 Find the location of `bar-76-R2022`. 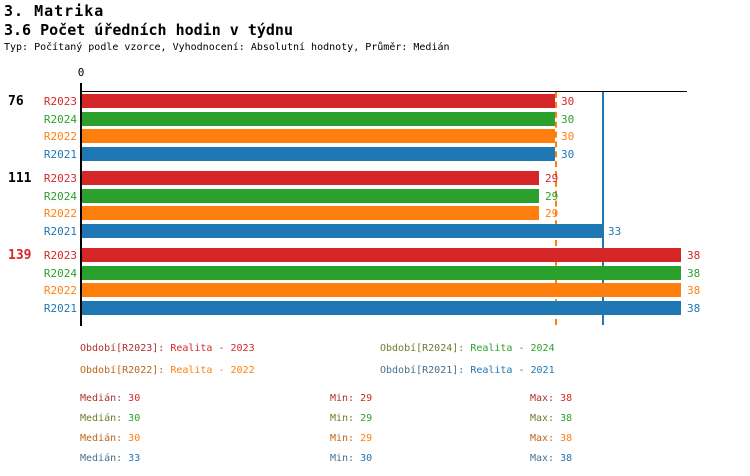

bar-76-R2022 is located at coordinates (318, 136).